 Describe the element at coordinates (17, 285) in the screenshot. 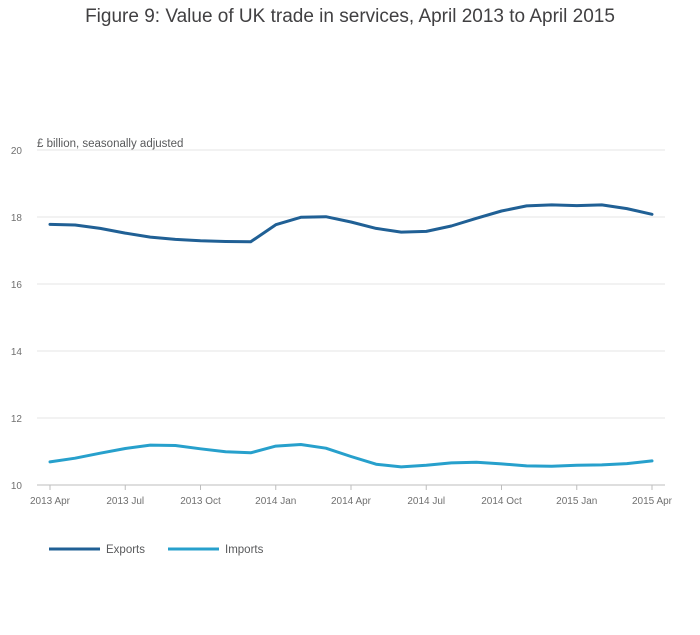

I see `y-tick-label: 16` at that location.